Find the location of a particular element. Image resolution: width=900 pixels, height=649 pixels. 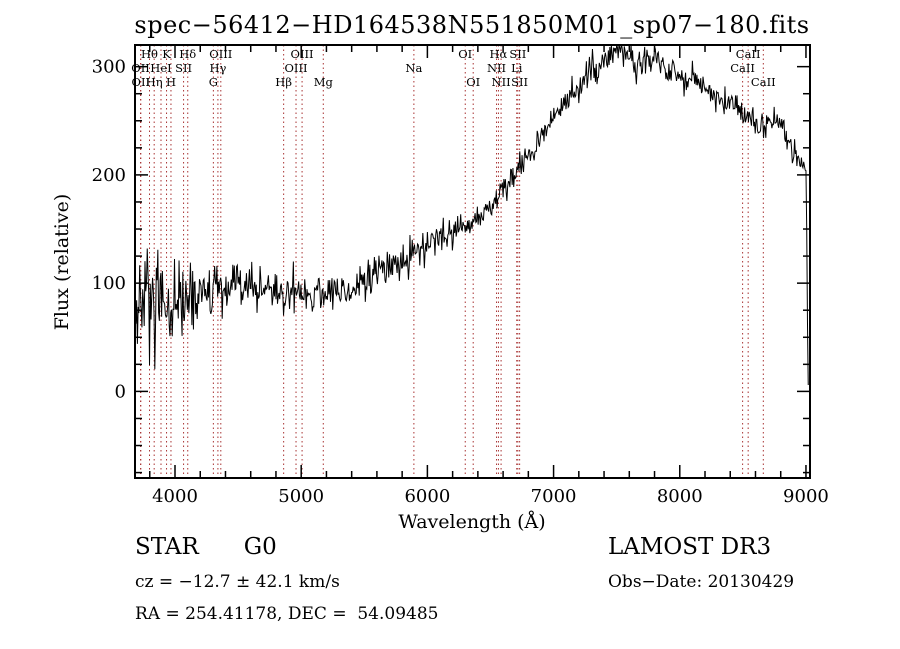

spectral-line-label: G is located at coordinates (213, 82).